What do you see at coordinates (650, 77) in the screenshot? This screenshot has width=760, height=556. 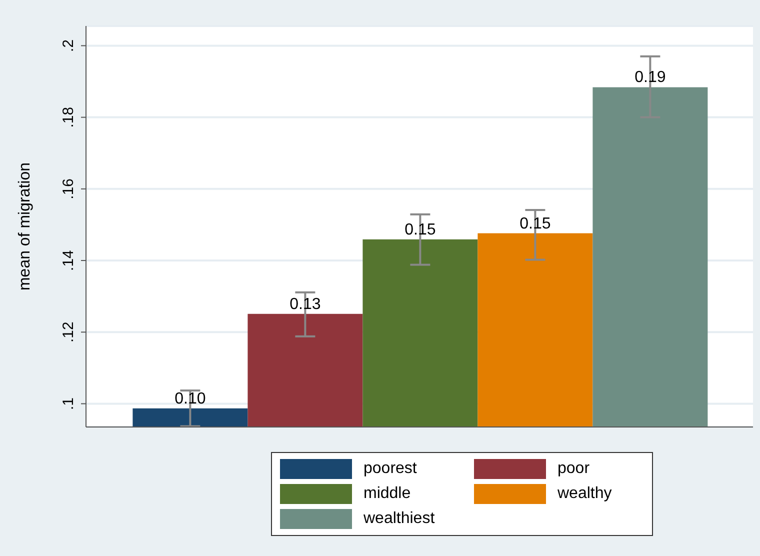 I see `data-label: 0.19` at bounding box center [650, 77].